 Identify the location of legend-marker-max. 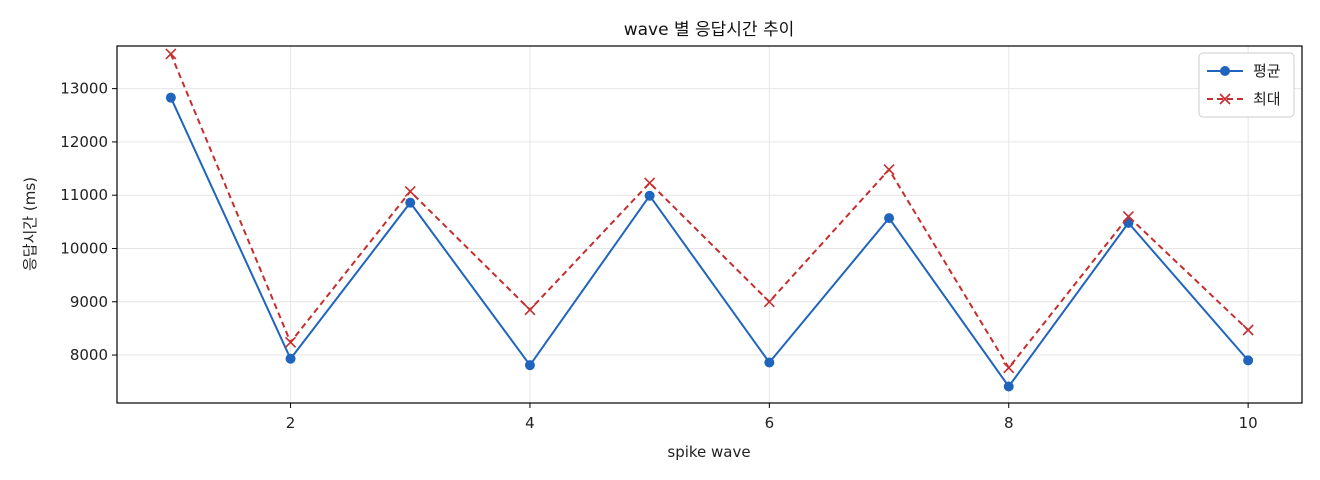
(1225, 99).